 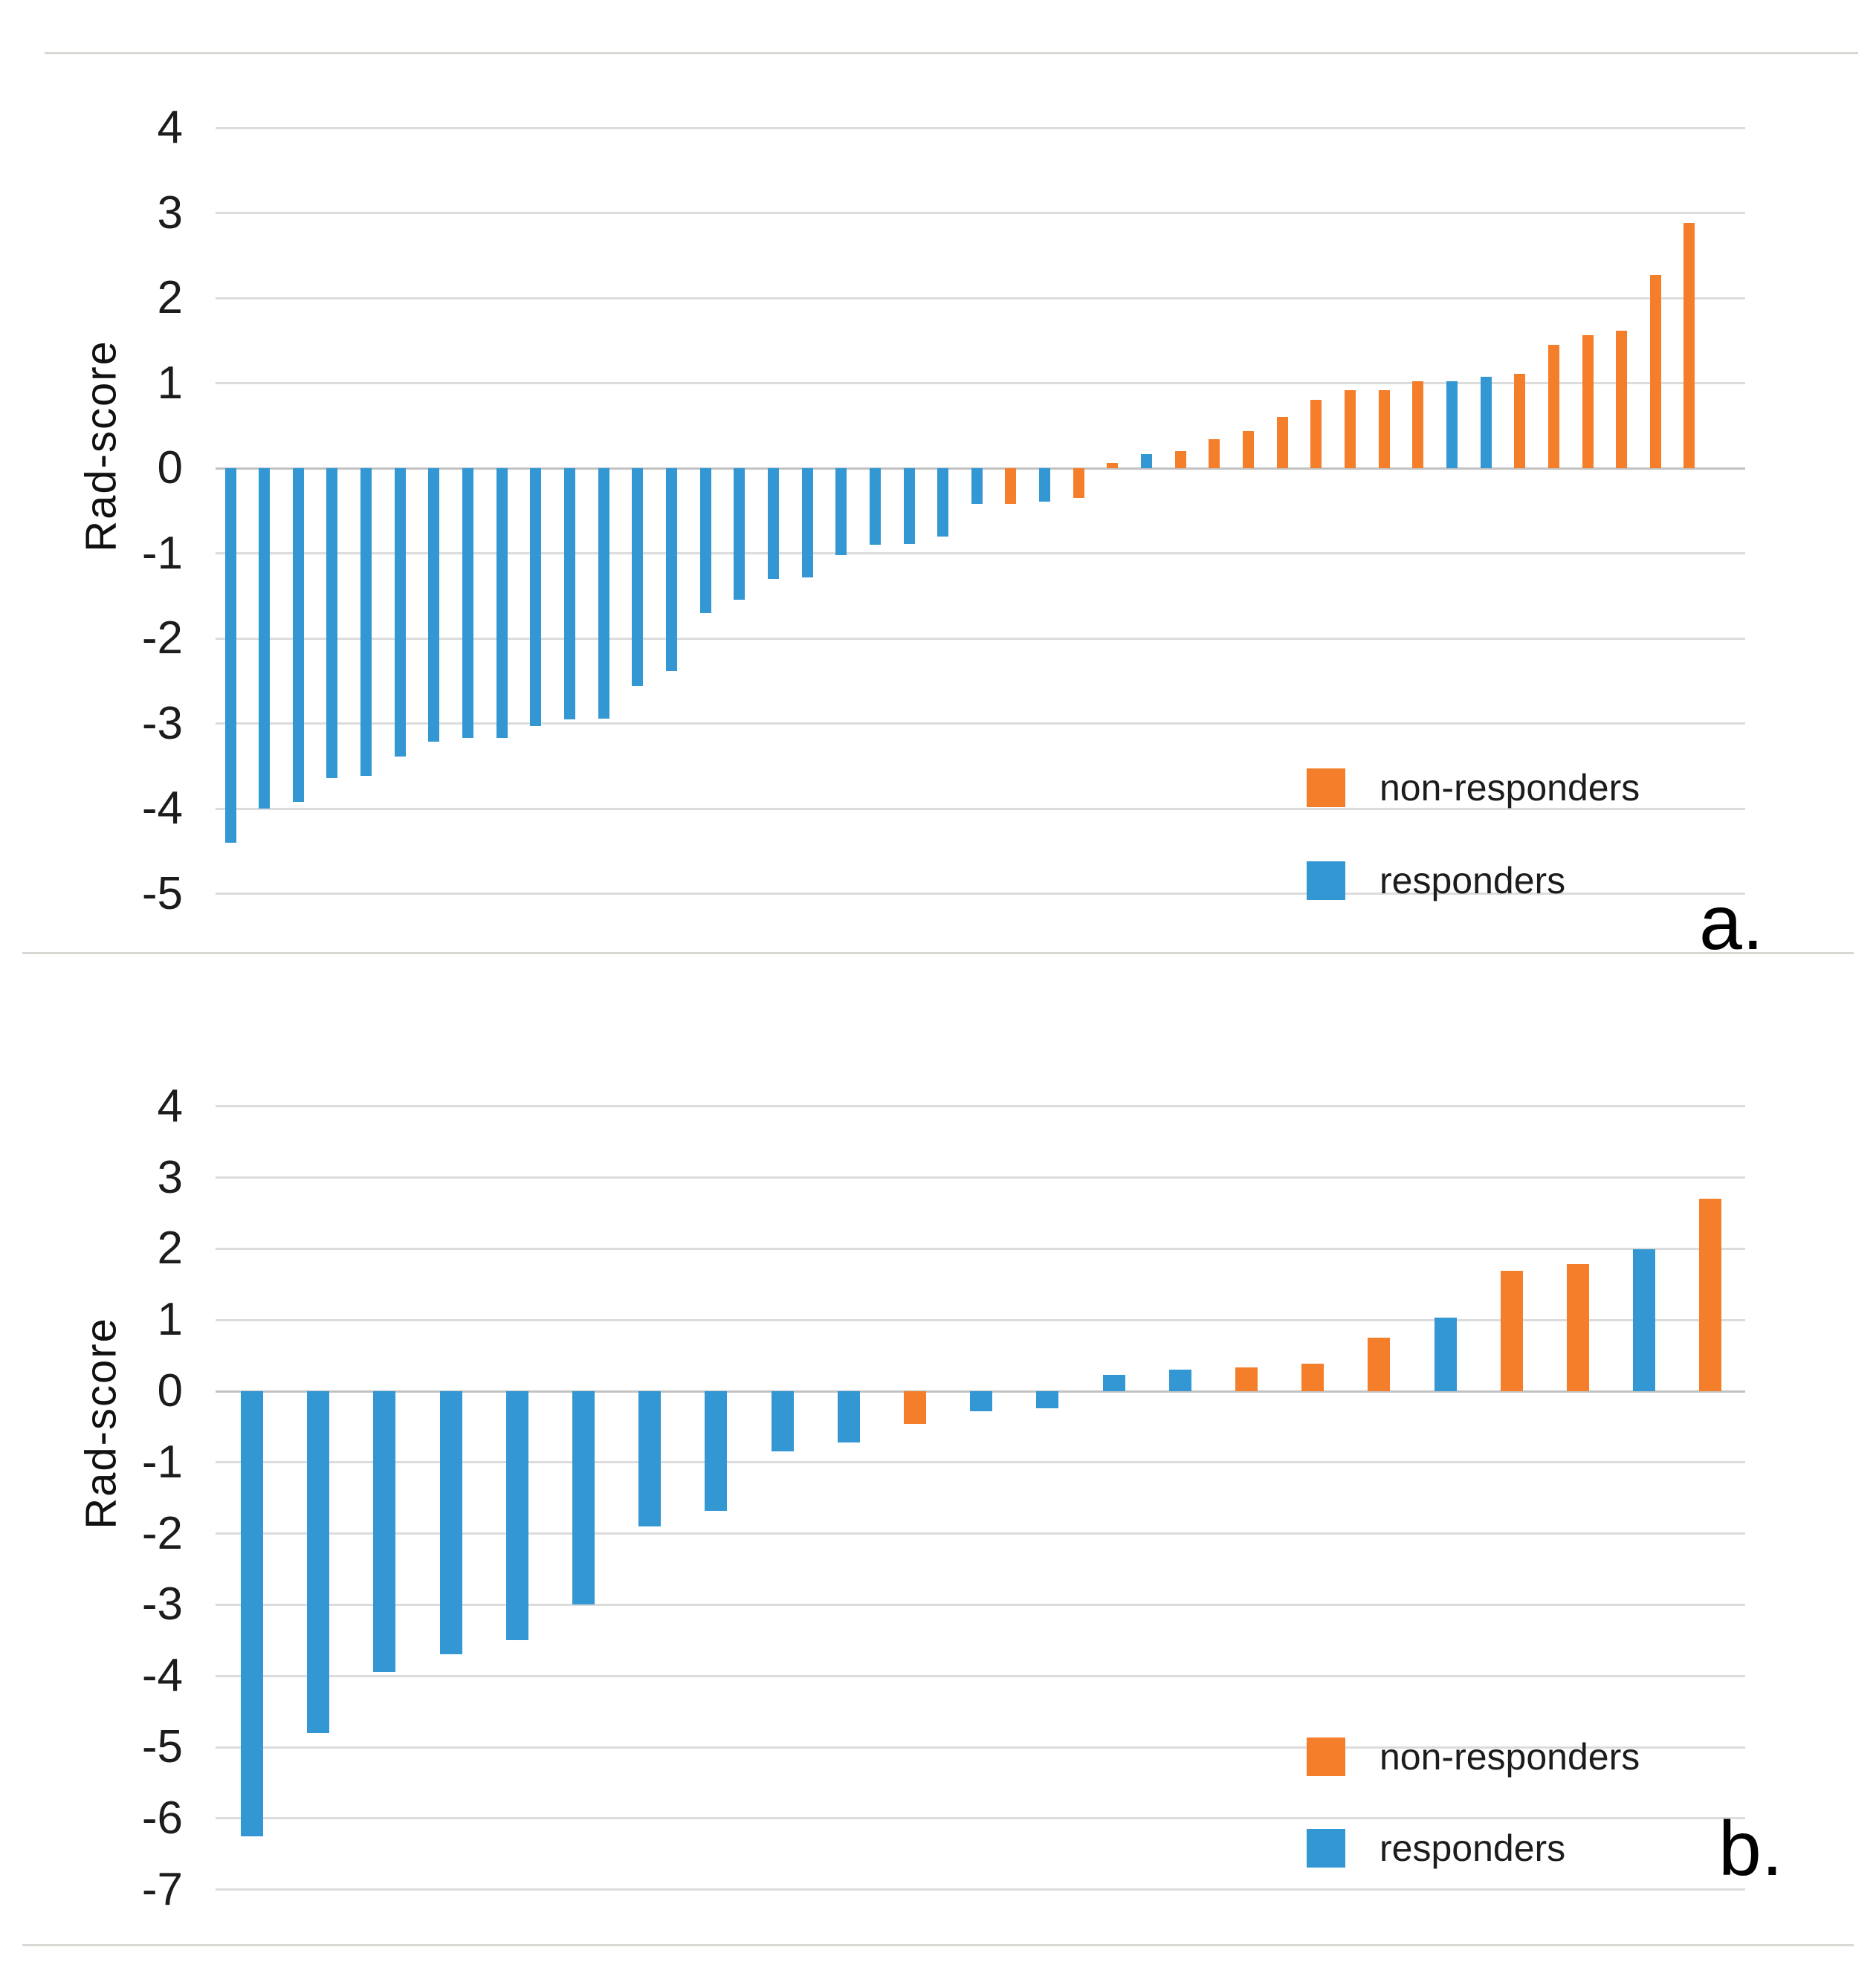 What do you see at coordinates (162, 1818) in the screenshot?
I see `y-tick-label: -6` at bounding box center [162, 1818].